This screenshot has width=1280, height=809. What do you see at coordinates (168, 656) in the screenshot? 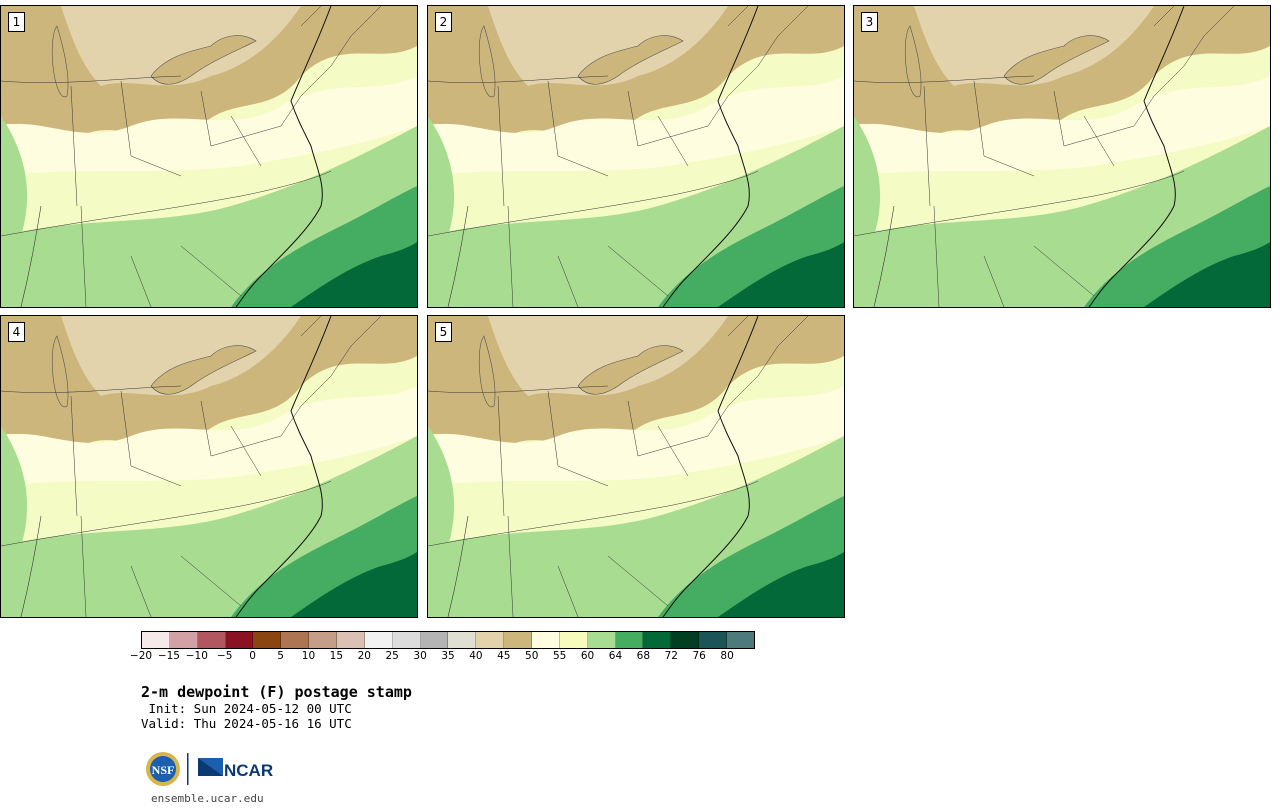
I see `colorbar-tick-label: −15` at bounding box center [168, 656].